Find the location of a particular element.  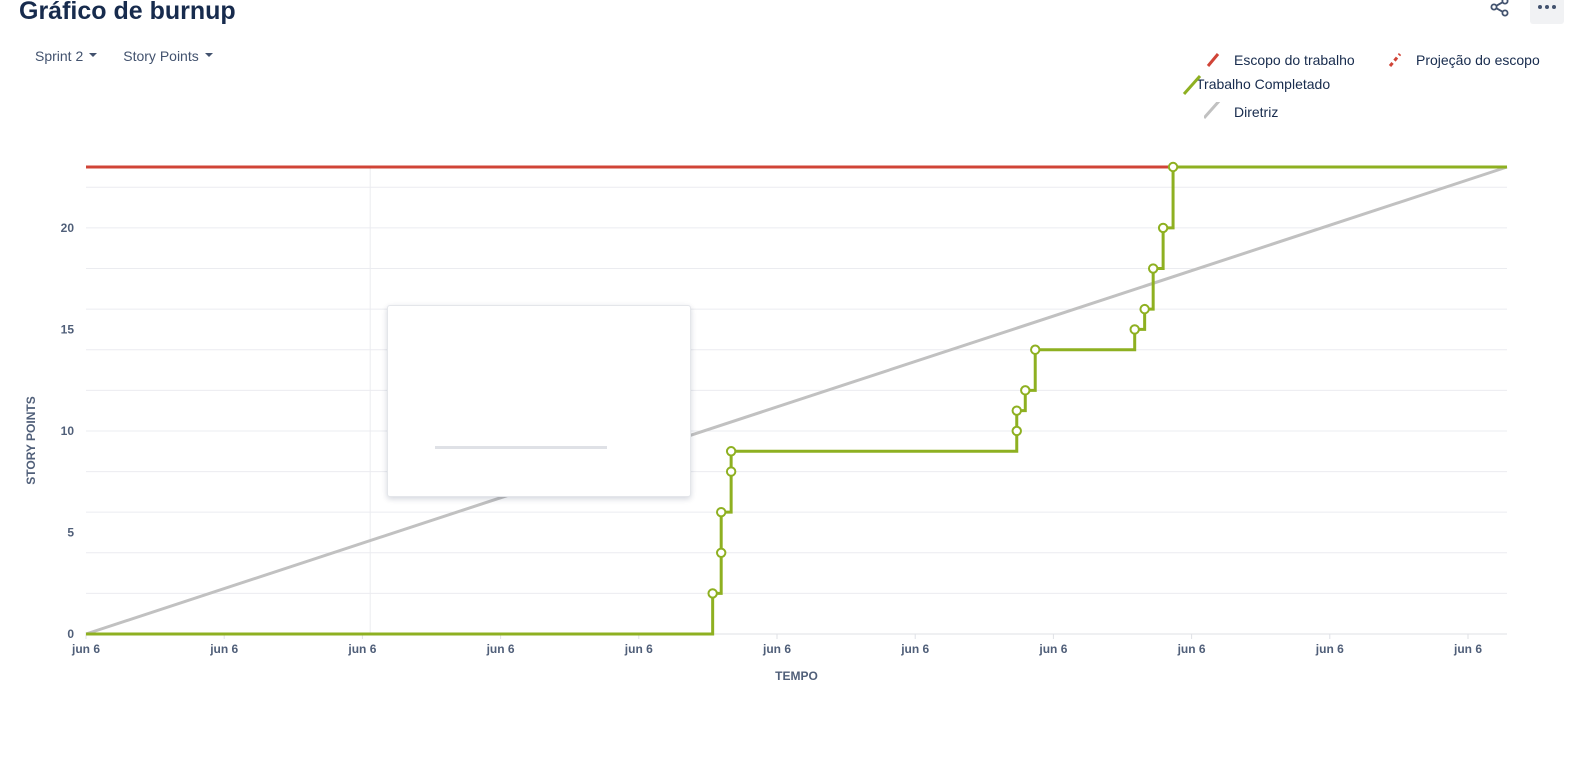

legend-item-diretriz: Diretriz is located at coordinates (1241, 112).